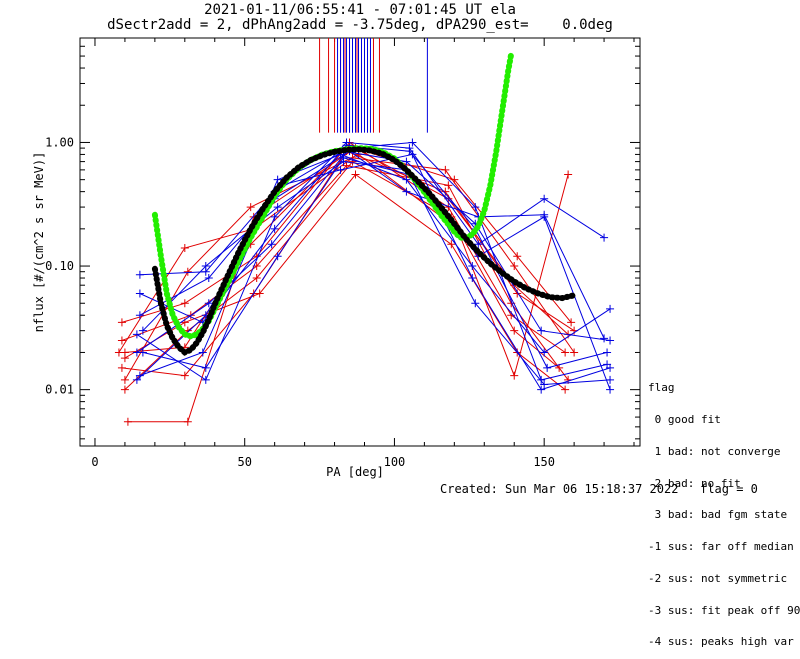 This screenshot has width=800, height=659. I want to click on created-timestamp: Created: Sun Mar 06 15:18:37 2022, so click(559, 489).